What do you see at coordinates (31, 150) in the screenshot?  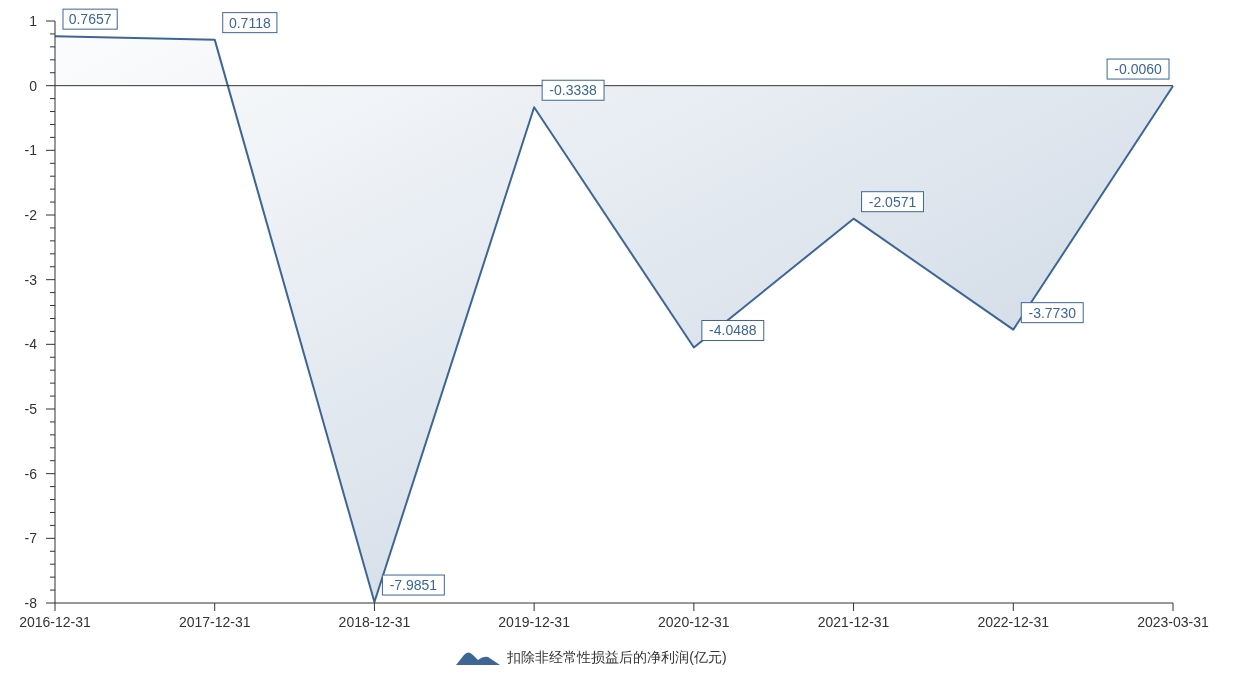 I see `y-tick-label: -1` at bounding box center [31, 150].